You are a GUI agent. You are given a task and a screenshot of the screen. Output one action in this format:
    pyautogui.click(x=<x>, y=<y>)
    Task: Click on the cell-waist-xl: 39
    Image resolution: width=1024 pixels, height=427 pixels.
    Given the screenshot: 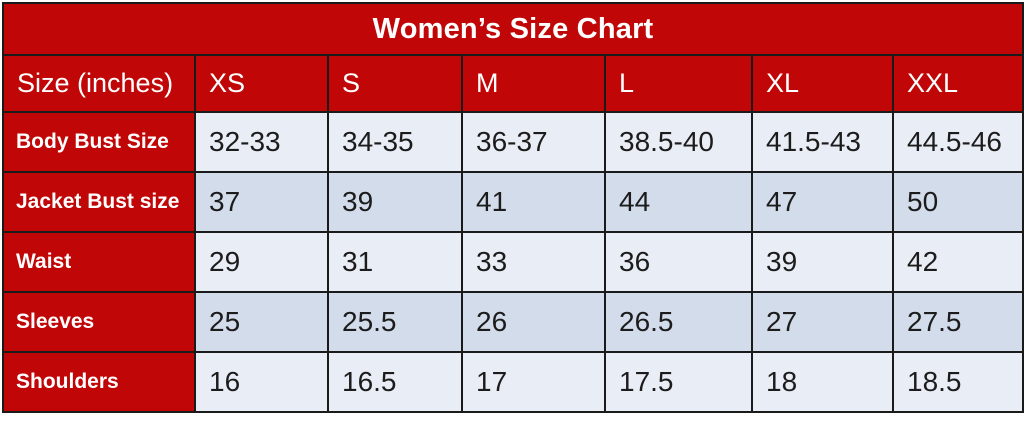 What is the action you would take?
    pyautogui.click(x=822, y=262)
    